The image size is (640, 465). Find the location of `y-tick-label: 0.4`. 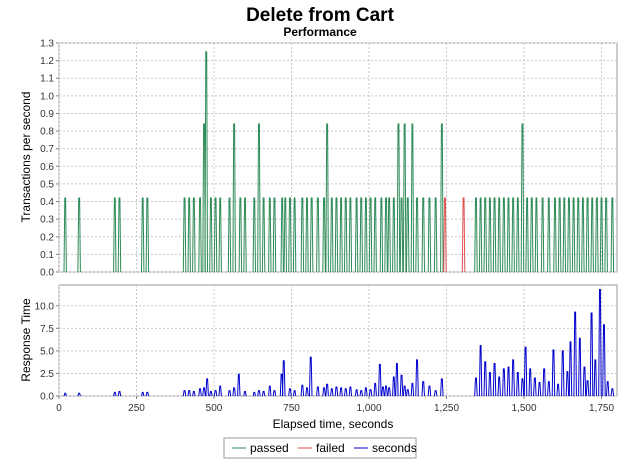

y-tick-label: 0.4 is located at coordinates (47, 202).